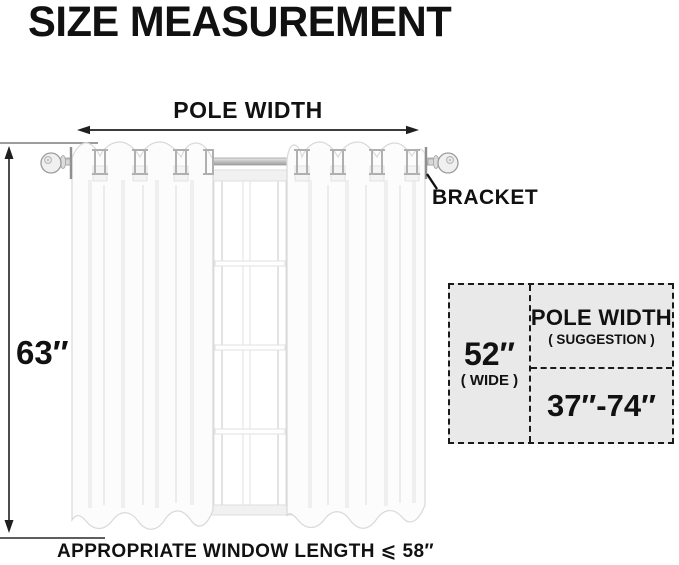  I want to click on pole-width-note: ( SUGGESTION ), so click(601, 339).